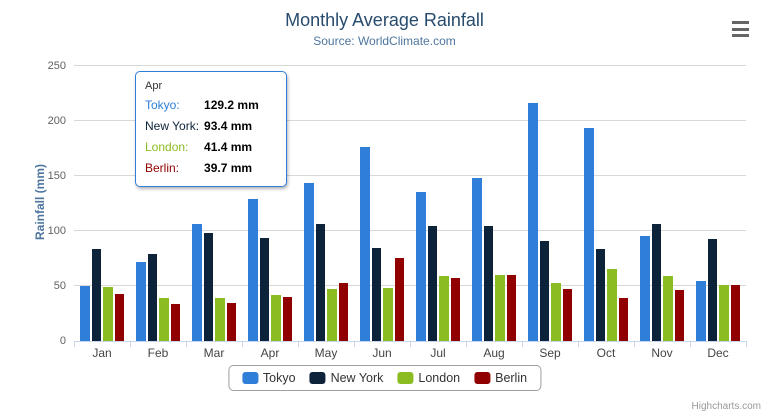  What do you see at coordinates (119, 317) in the screenshot?
I see `bar-berlin-jan` at bounding box center [119, 317].